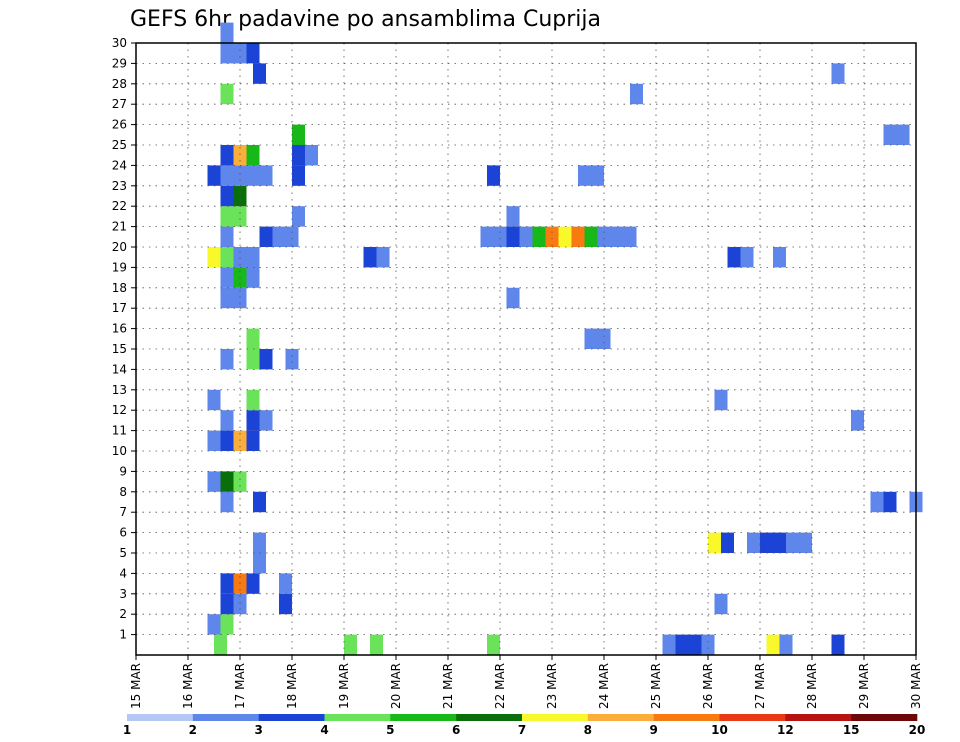  I want to click on y-tick-label: 16, so click(119, 329).